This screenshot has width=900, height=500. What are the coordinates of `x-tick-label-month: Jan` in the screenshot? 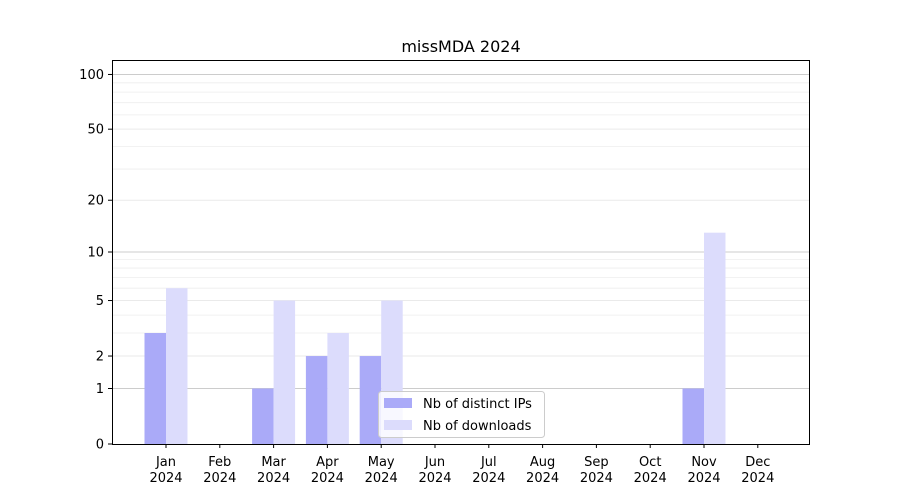 It's located at (165, 462).